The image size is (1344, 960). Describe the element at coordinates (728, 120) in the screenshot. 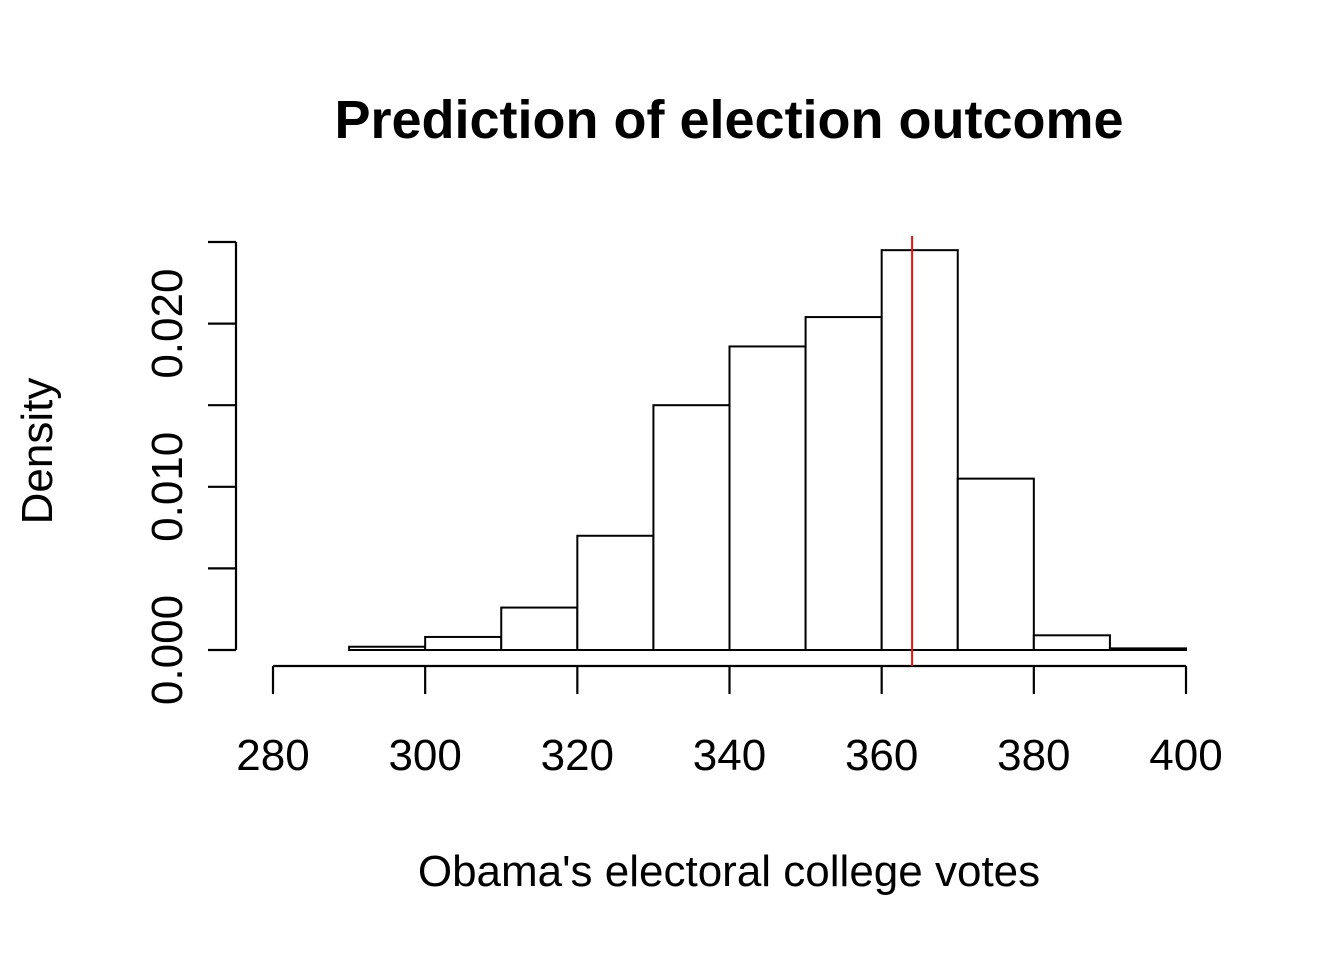

I see `chart-title: Prediction of election outcome` at that location.